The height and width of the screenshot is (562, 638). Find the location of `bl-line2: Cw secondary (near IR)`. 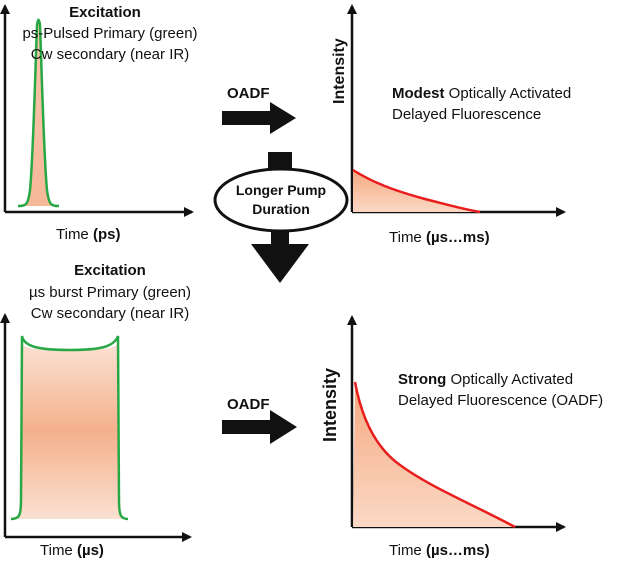

bl-line2: Cw secondary (near IR) is located at coordinates (110, 313).